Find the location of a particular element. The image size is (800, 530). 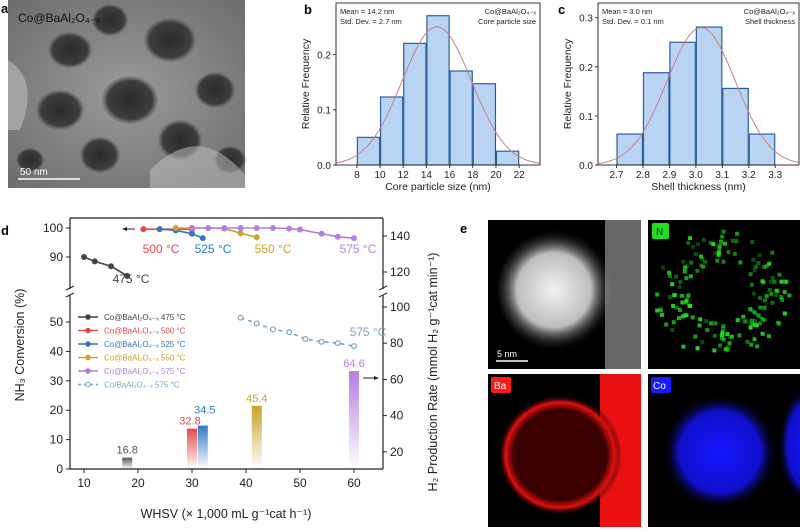

y-left-tick-label: 10 is located at coordinates (57, 440).